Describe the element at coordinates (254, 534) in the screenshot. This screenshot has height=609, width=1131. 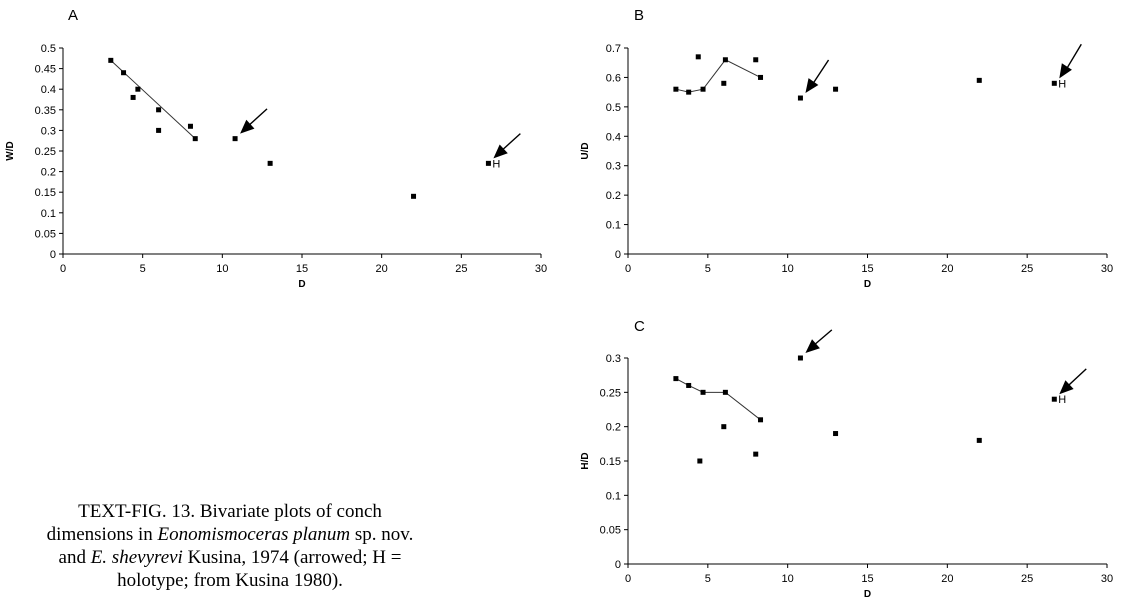
I see `caption-taxon-1: Eonomismoceras planum` at that location.